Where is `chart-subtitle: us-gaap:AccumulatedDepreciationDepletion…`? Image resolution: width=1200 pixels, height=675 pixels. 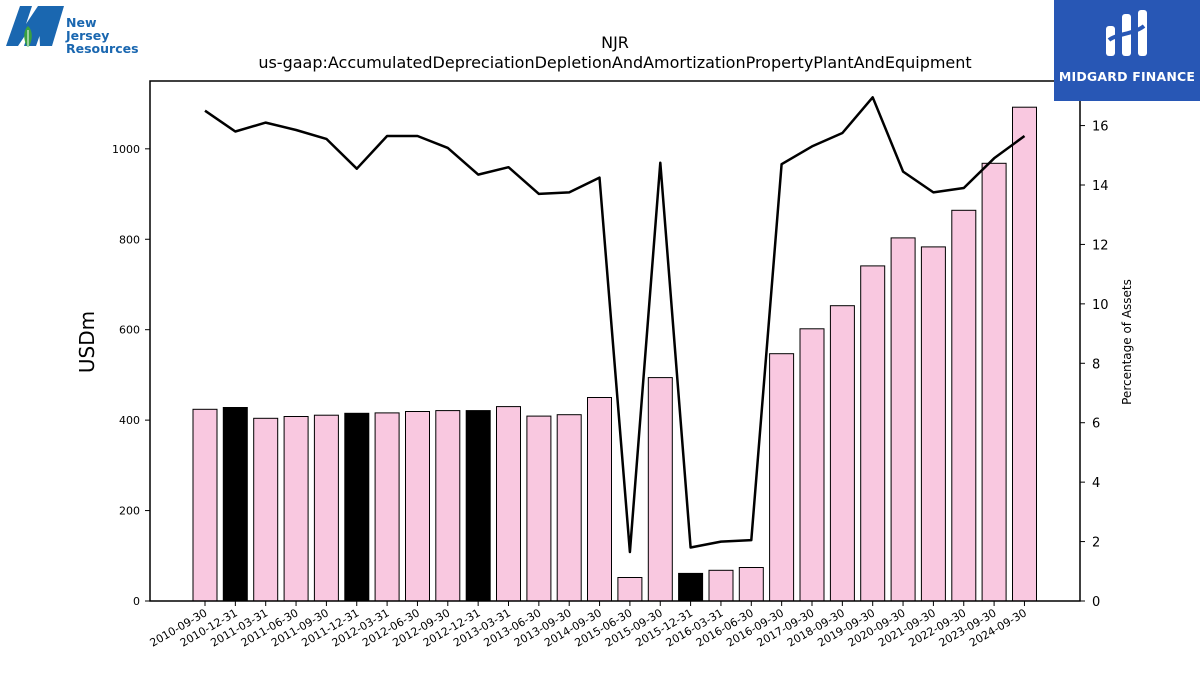 chart-subtitle: us-gaap:AccumulatedDepreciationDepletion… is located at coordinates (614, 62).